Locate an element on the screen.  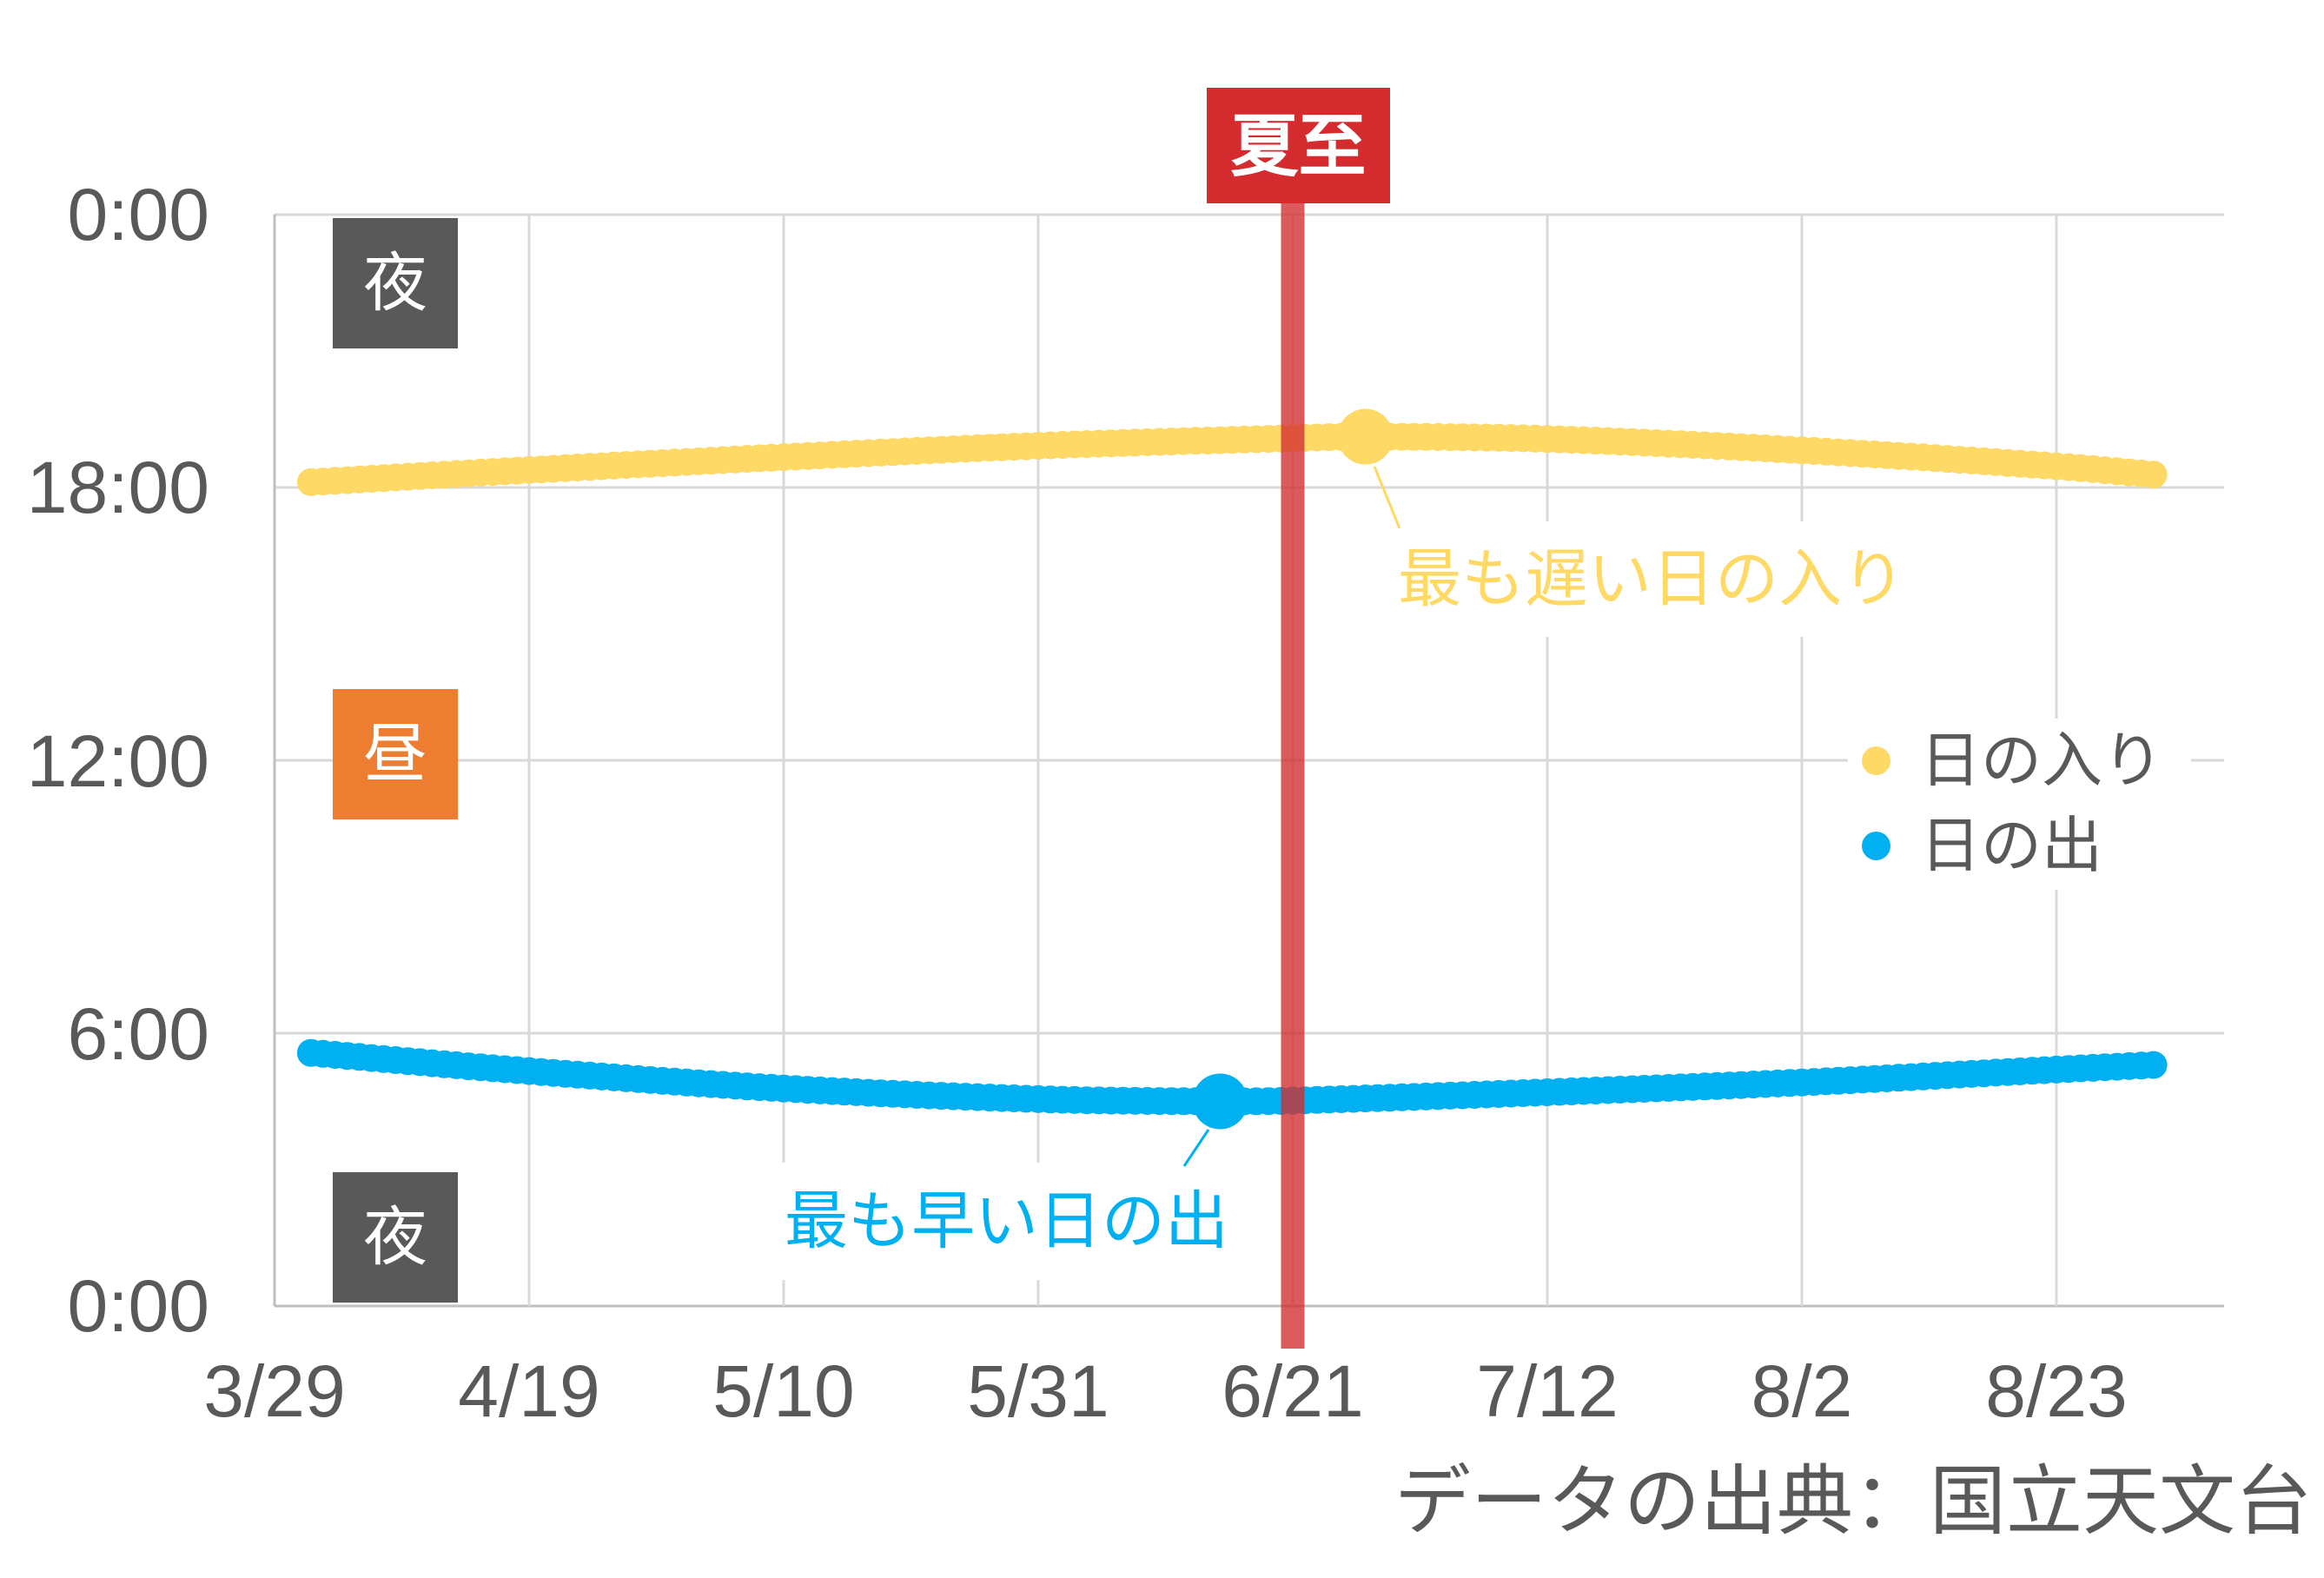
summer-solstice-line is located at coordinates (1293, 776).